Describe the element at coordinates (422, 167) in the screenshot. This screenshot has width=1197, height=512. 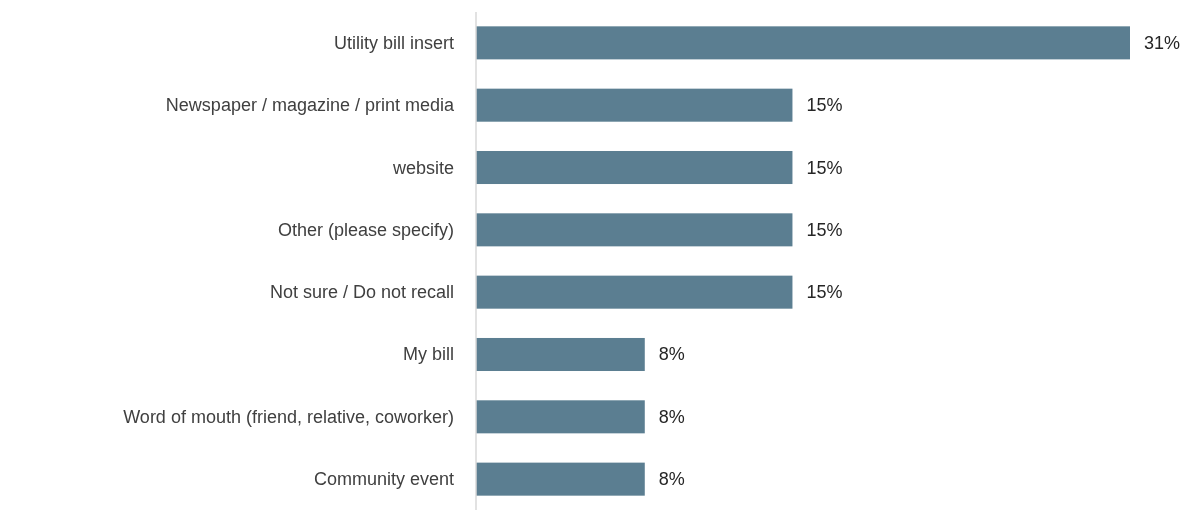
I see `y-tick-label: website` at that location.